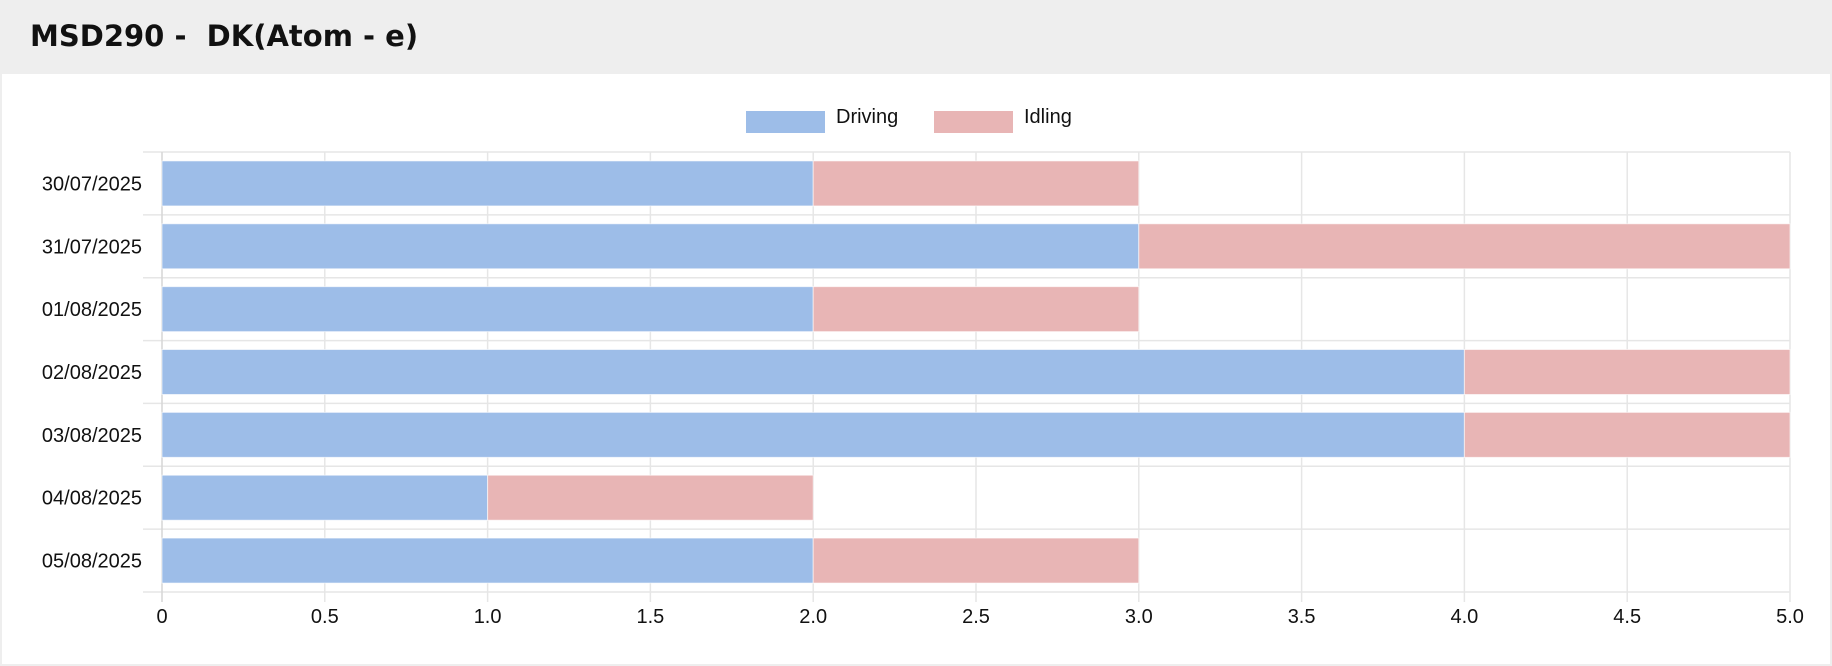  What do you see at coordinates (909, 119) in the screenshot?
I see `legend: Driving Idling` at bounding box center [909, 119].